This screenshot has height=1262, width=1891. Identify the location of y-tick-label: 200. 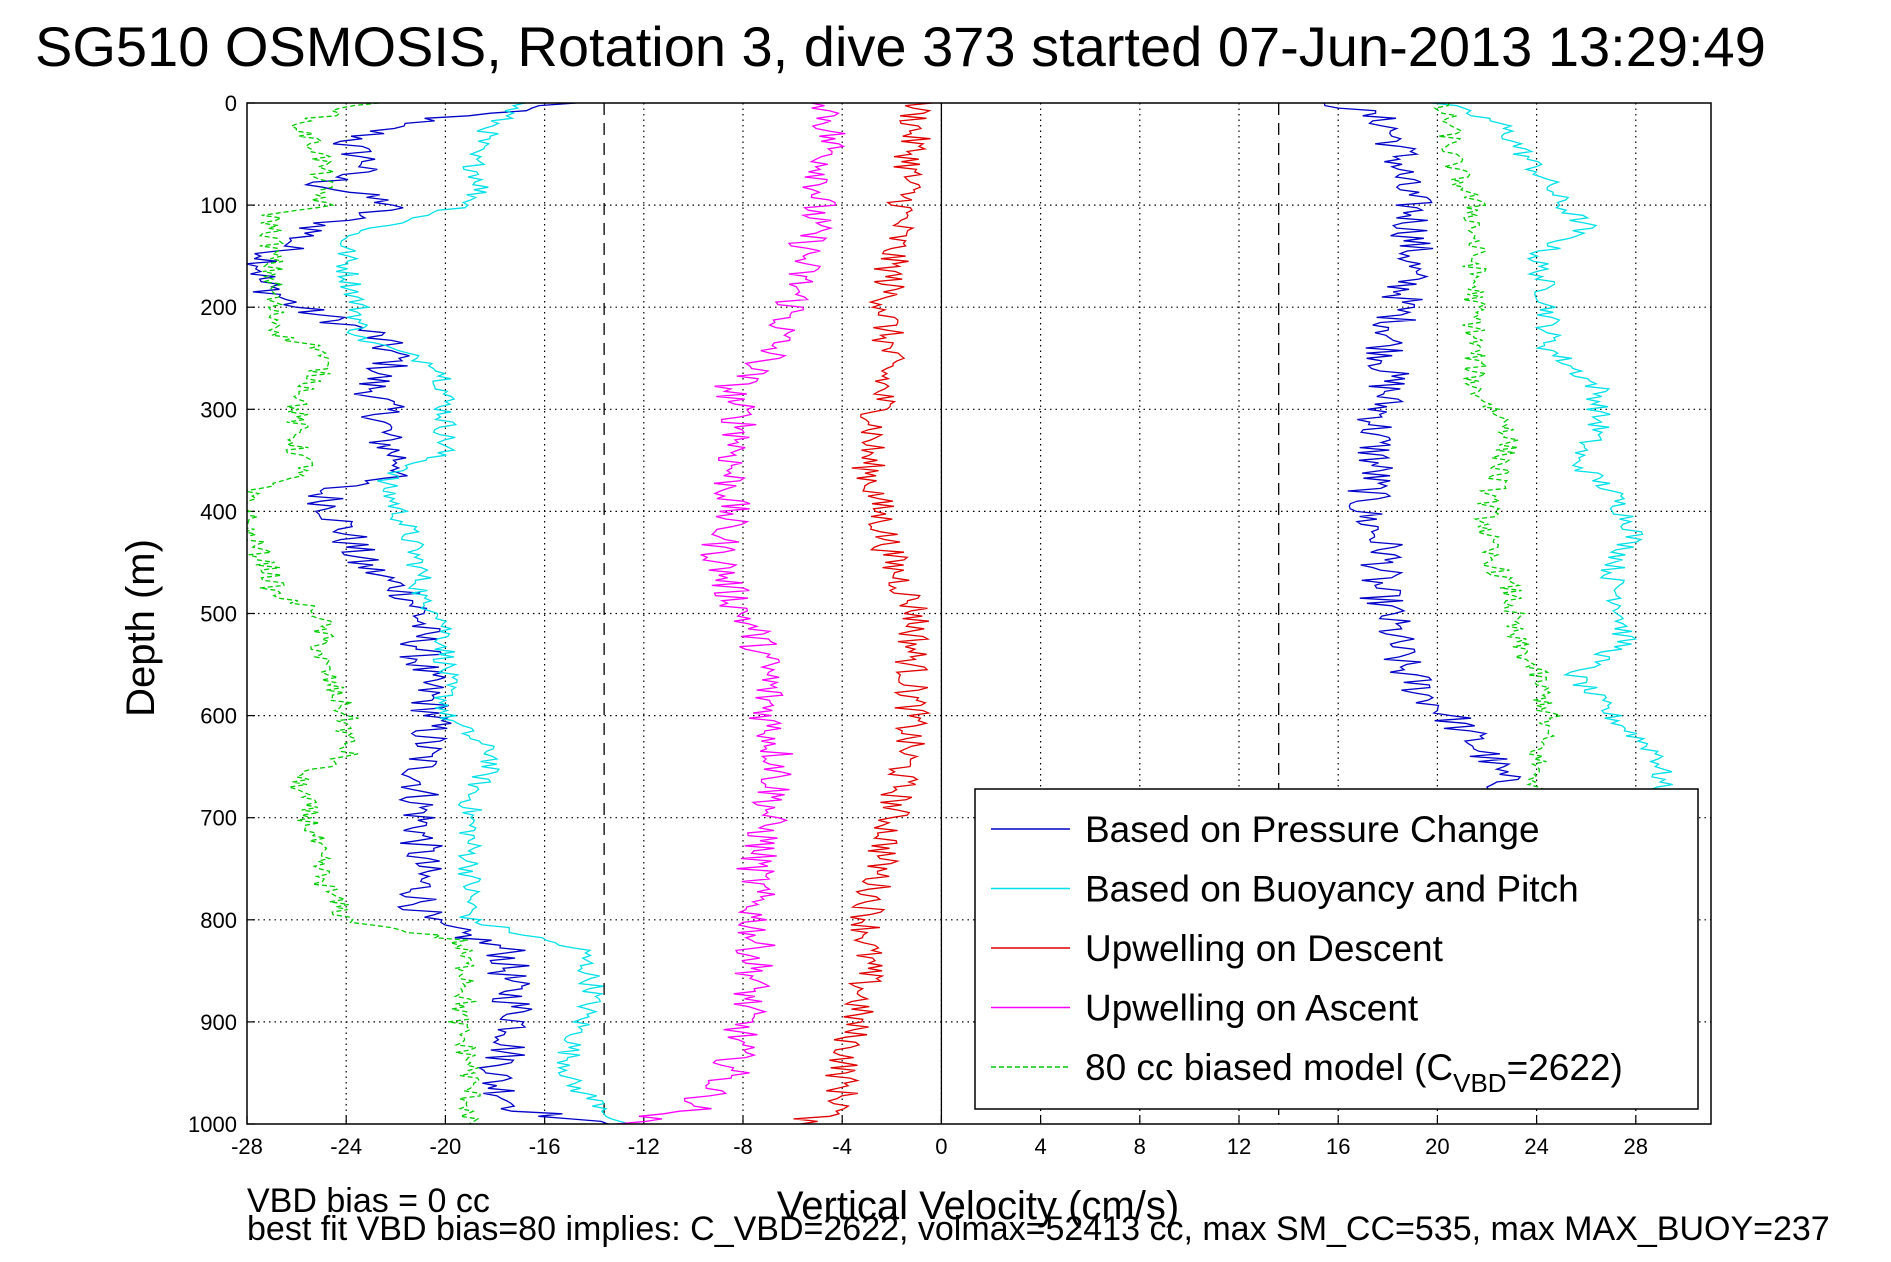
(218, 307).